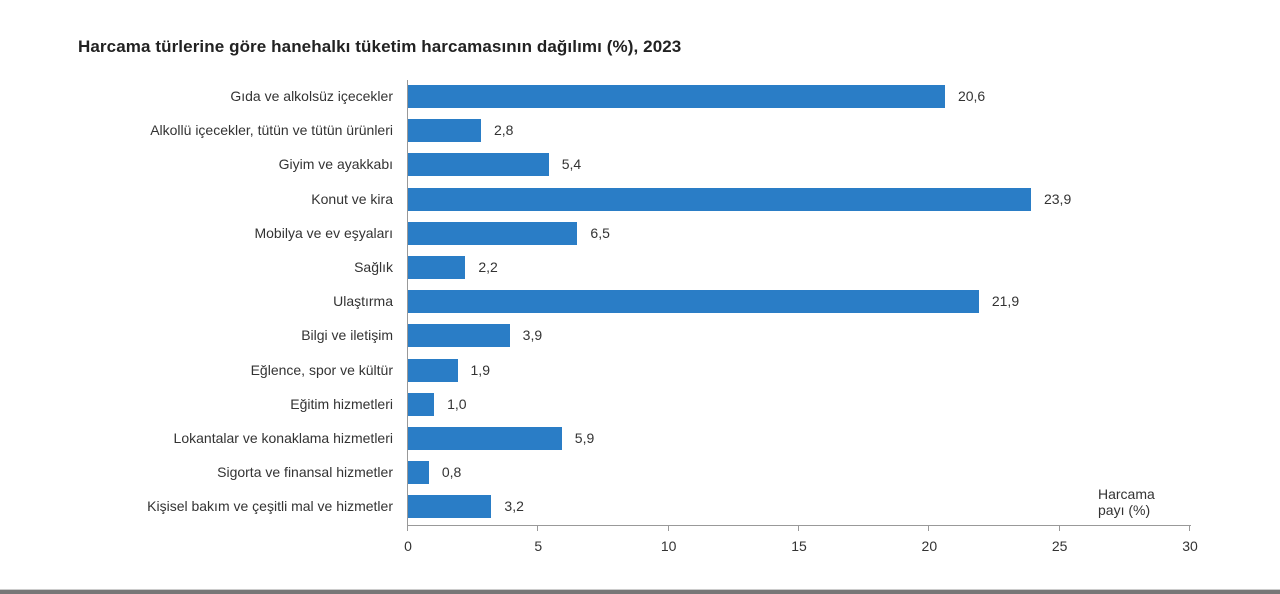  I want to click on category-label: Lokantalar ve konaklama hizmetleri, so click(283, 438).